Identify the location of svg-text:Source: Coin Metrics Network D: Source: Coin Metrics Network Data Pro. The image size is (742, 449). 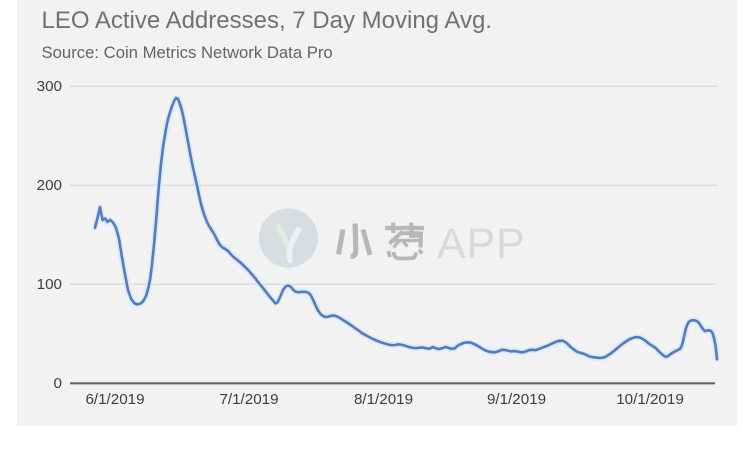
(187, 52).